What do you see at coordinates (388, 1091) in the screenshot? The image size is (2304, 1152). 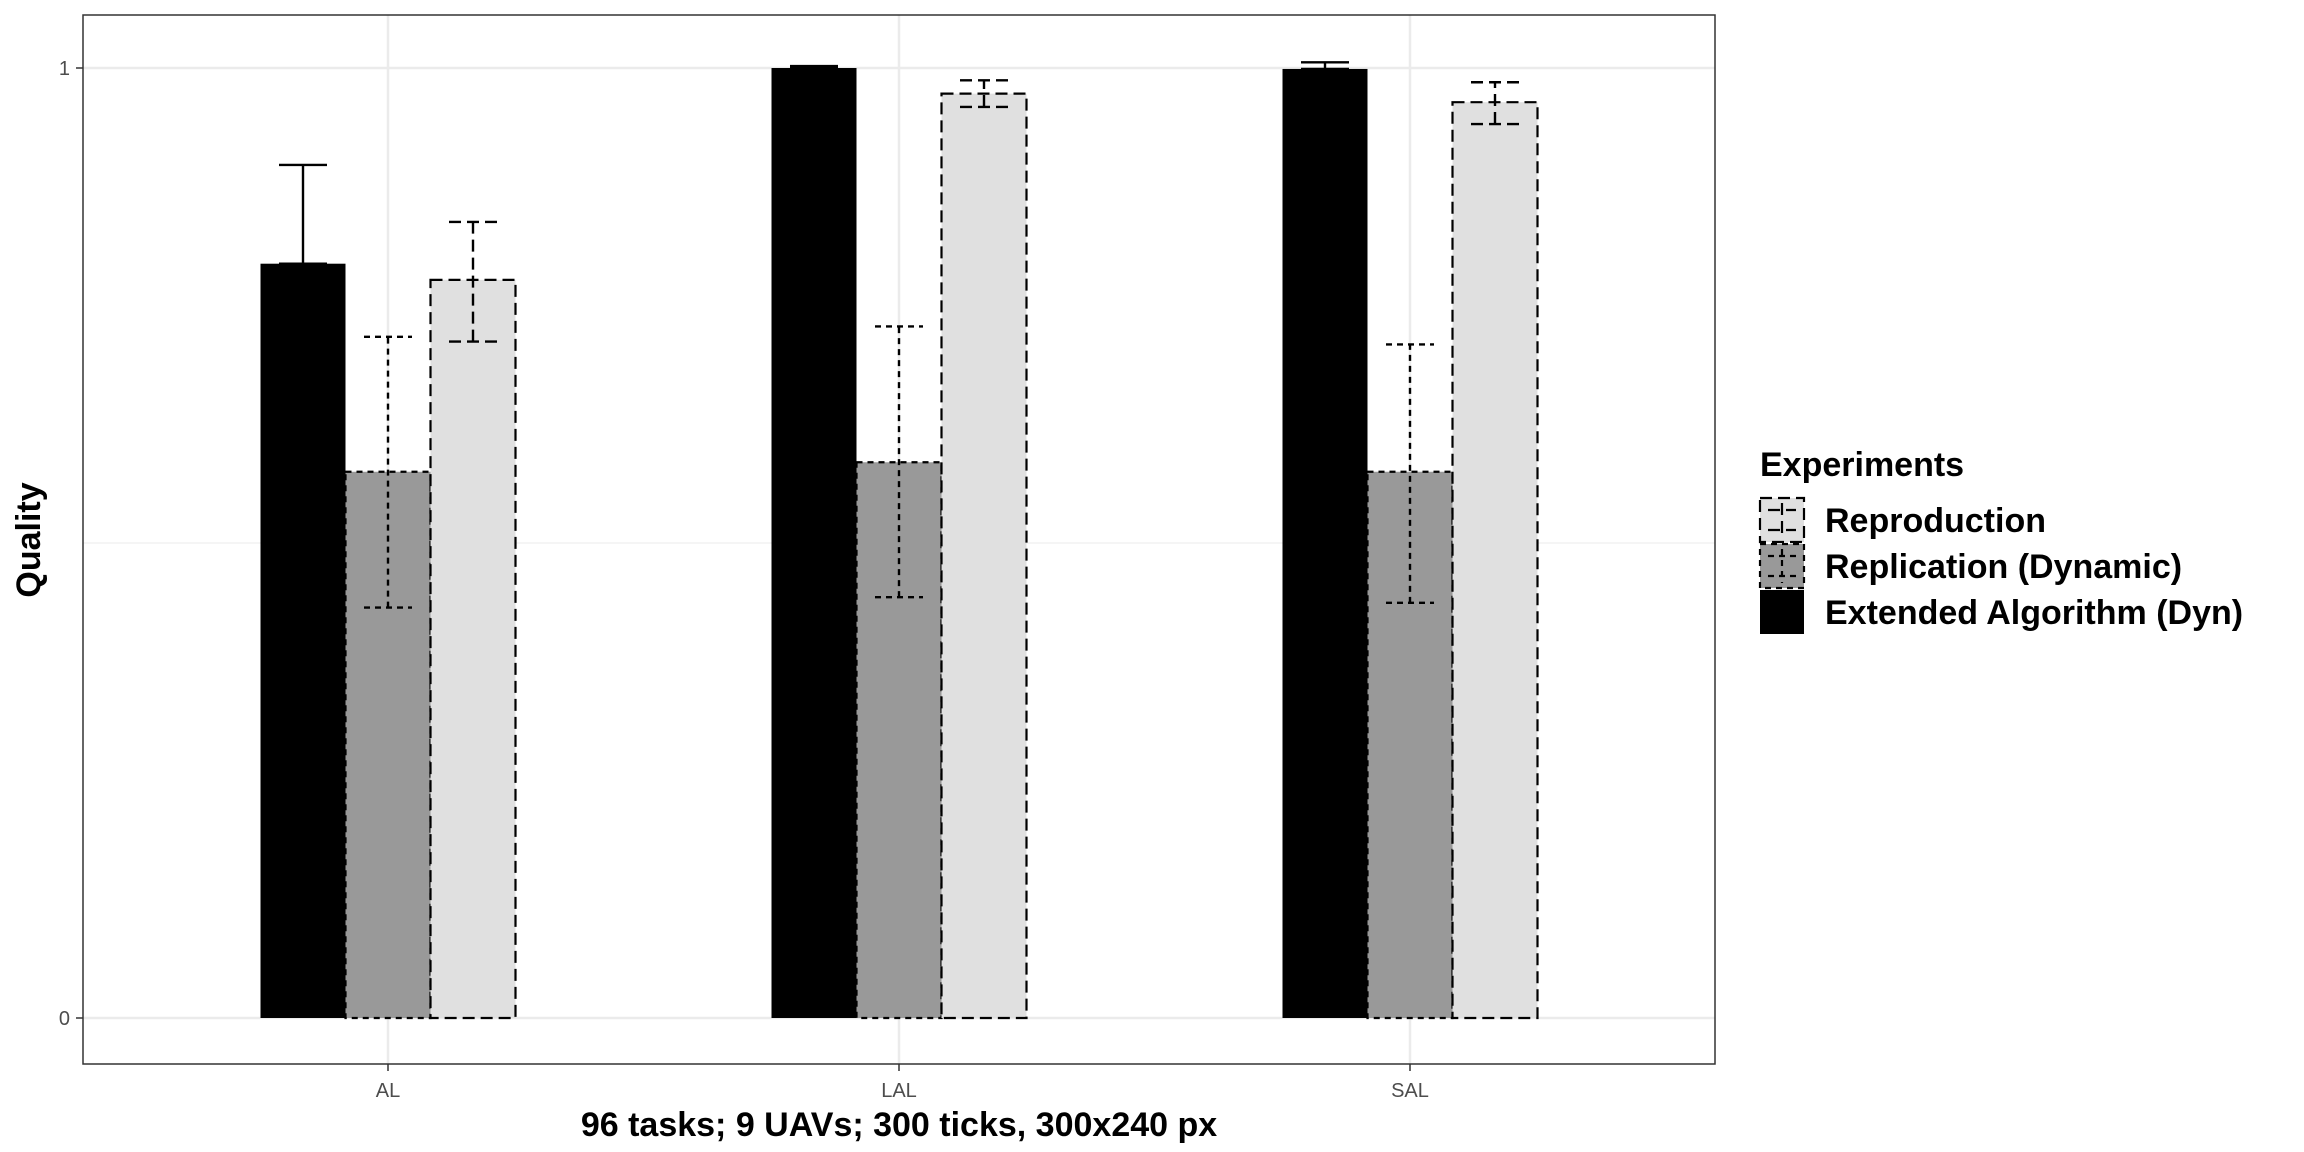 I see `x-tick-label-0: AL` at bounding box center [388, 1091].